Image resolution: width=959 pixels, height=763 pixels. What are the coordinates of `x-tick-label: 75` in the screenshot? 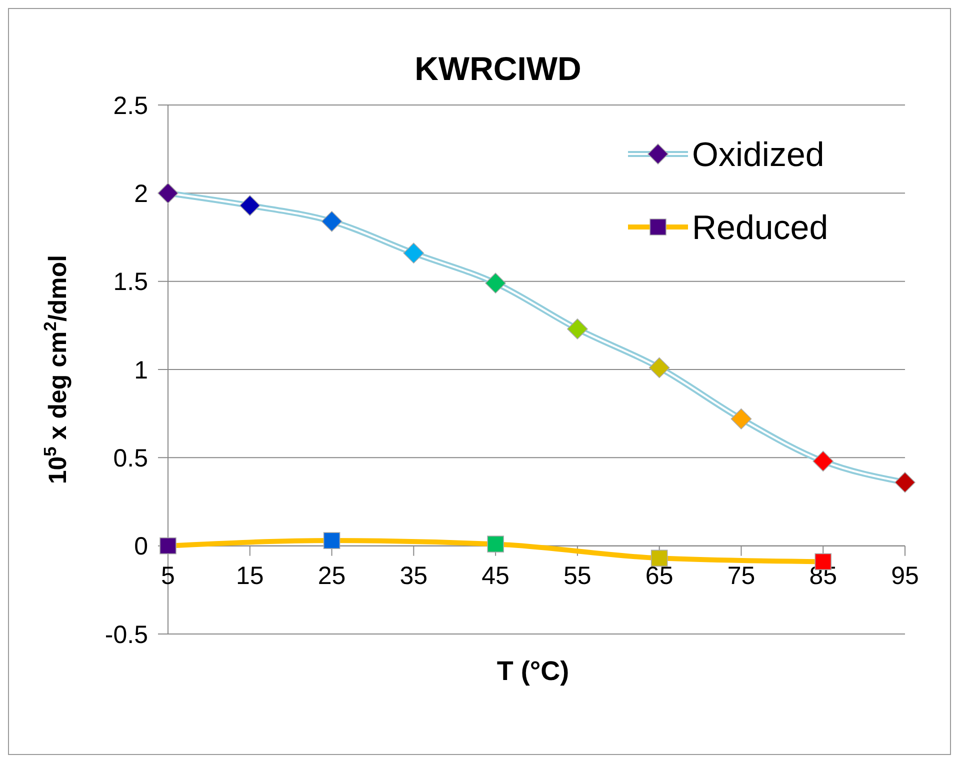 It's located at (741, 576).